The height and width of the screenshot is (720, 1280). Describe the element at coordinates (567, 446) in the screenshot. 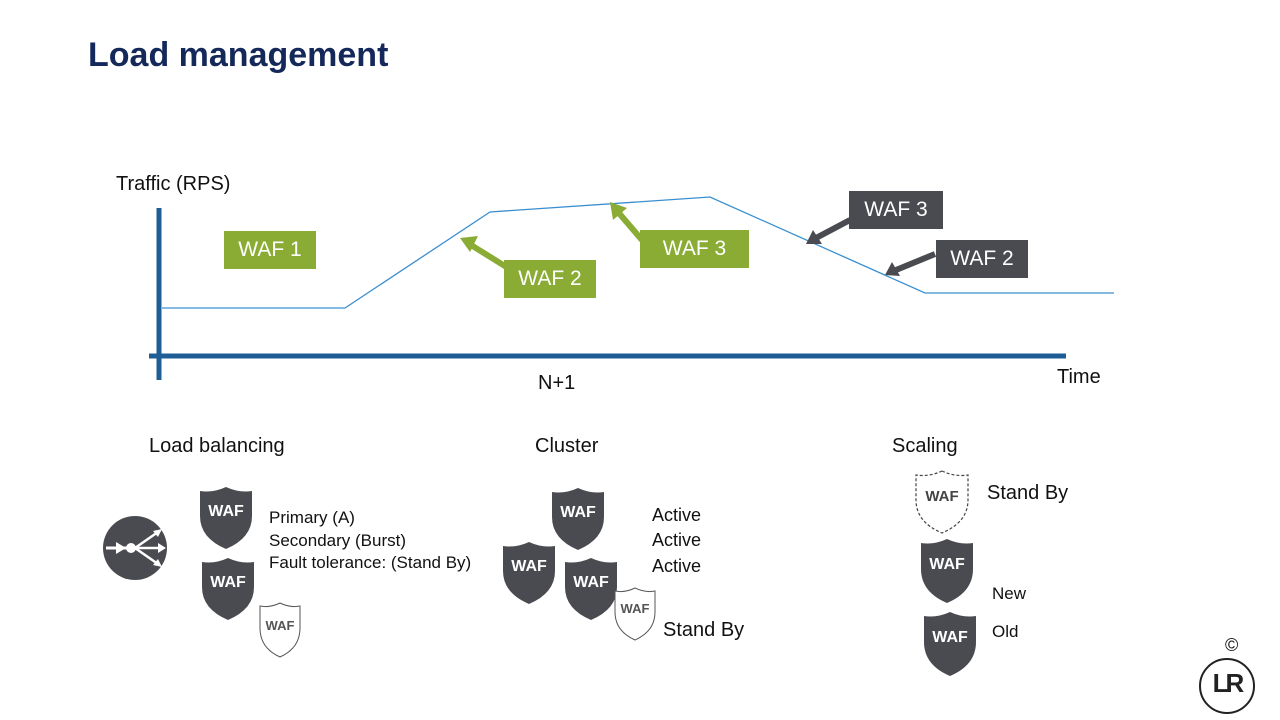

I see `cluster-heading: Cluster` at that location.